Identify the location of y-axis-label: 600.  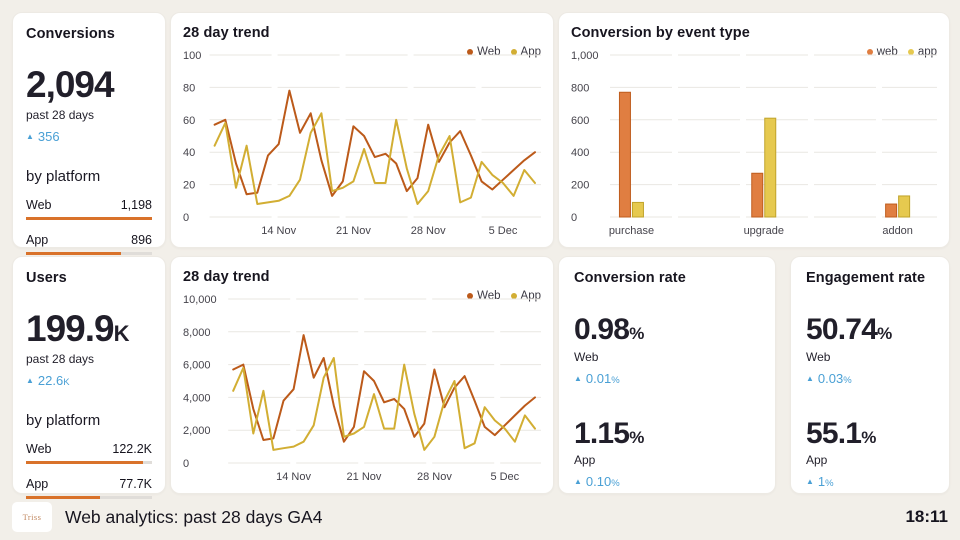
(580, 121).